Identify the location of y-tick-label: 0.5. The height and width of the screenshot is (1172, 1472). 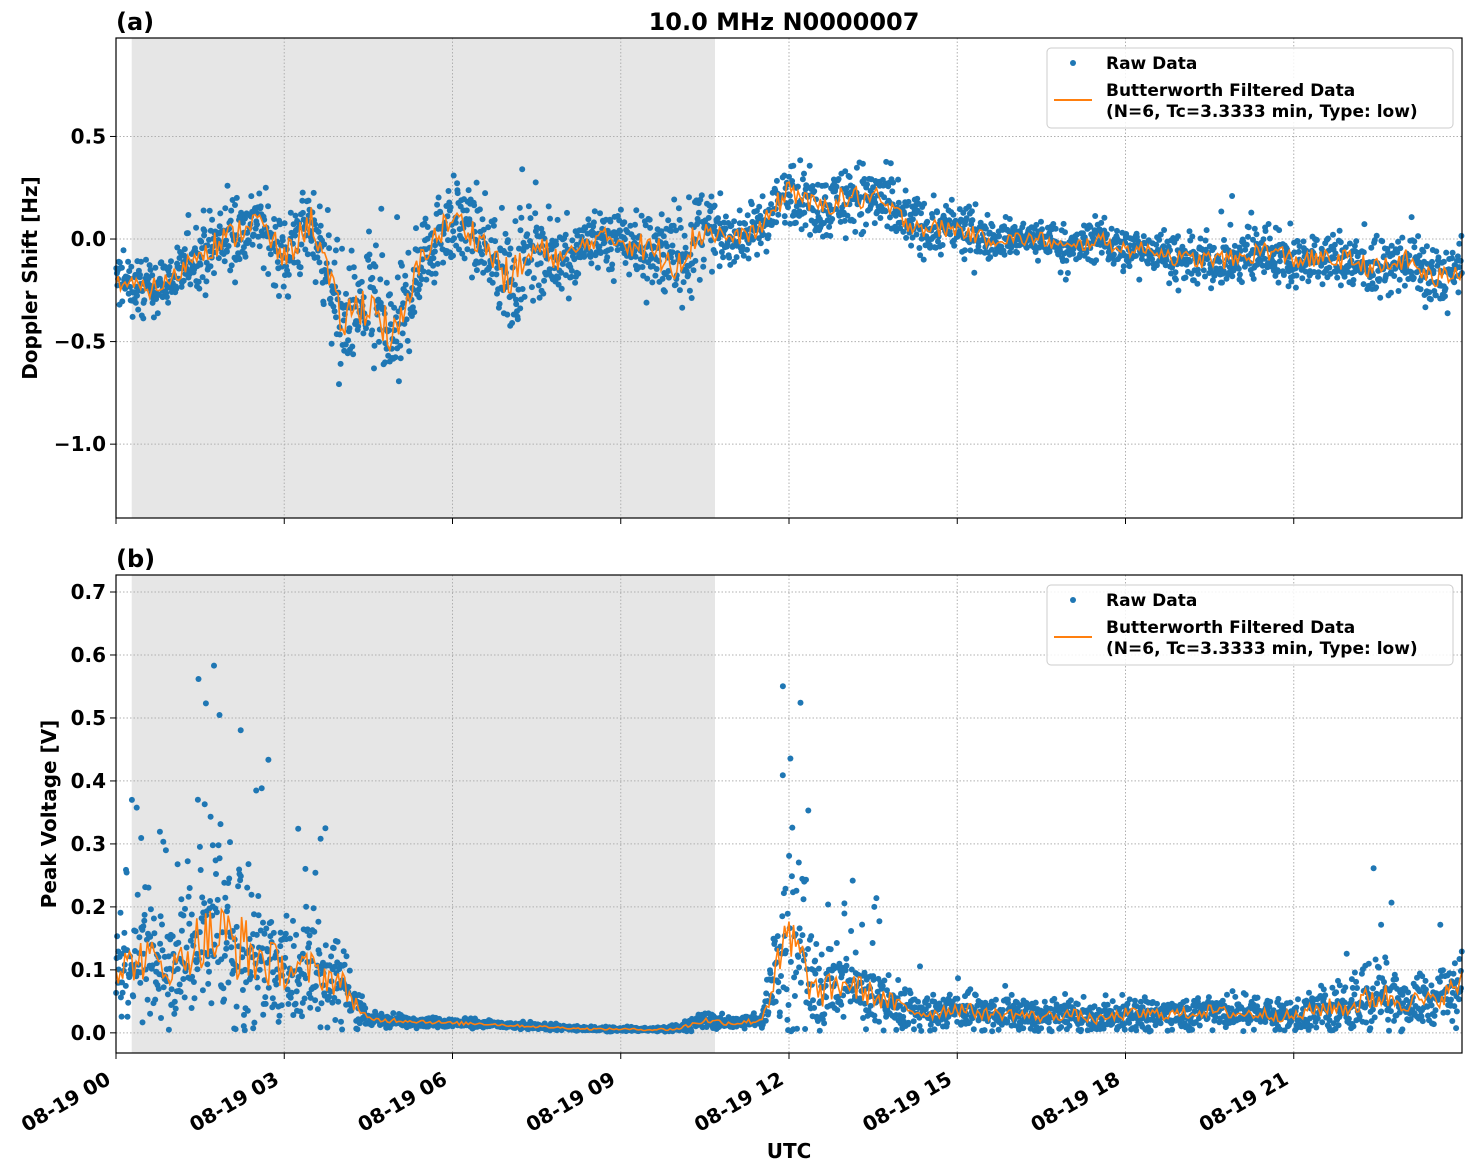
(88, 136).